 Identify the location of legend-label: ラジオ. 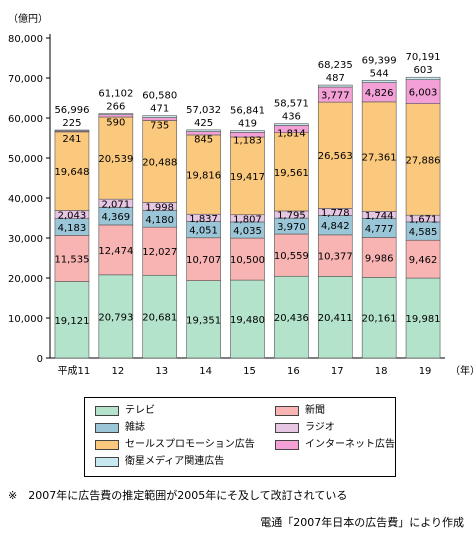
(320, 427).